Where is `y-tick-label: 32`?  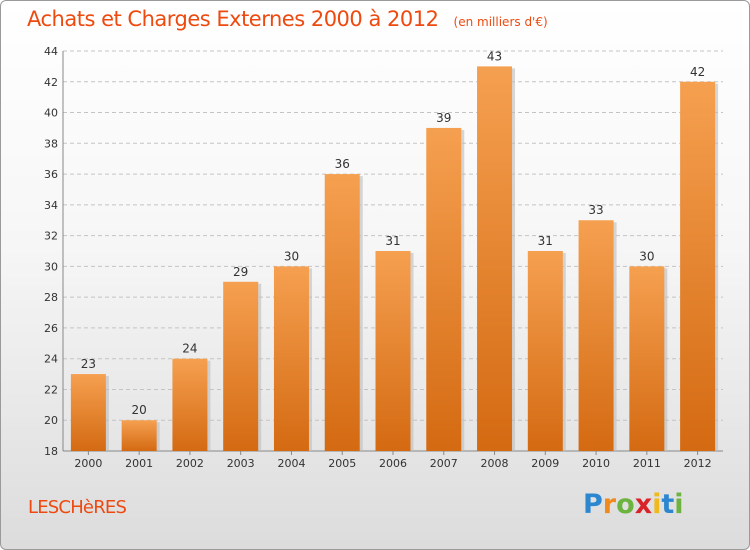
y-tick-label: 32 is located at coordinates (51, 236).